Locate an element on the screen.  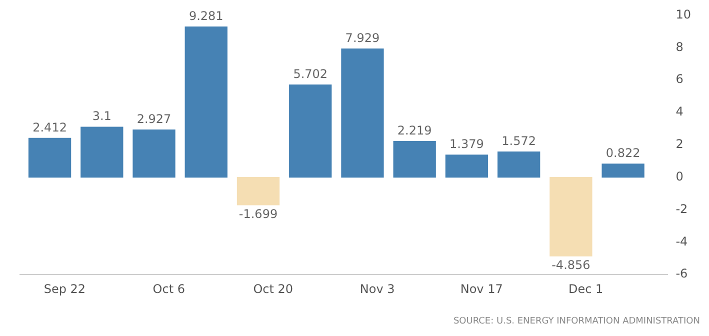
y-tick-label: 0 is located at coordinates (680, 176).